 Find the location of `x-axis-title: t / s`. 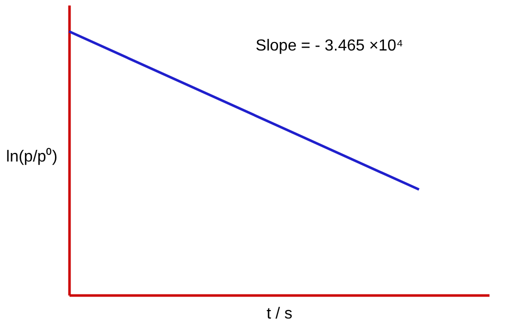

x-axis-title: t / s is located at coordinates (279, 314).